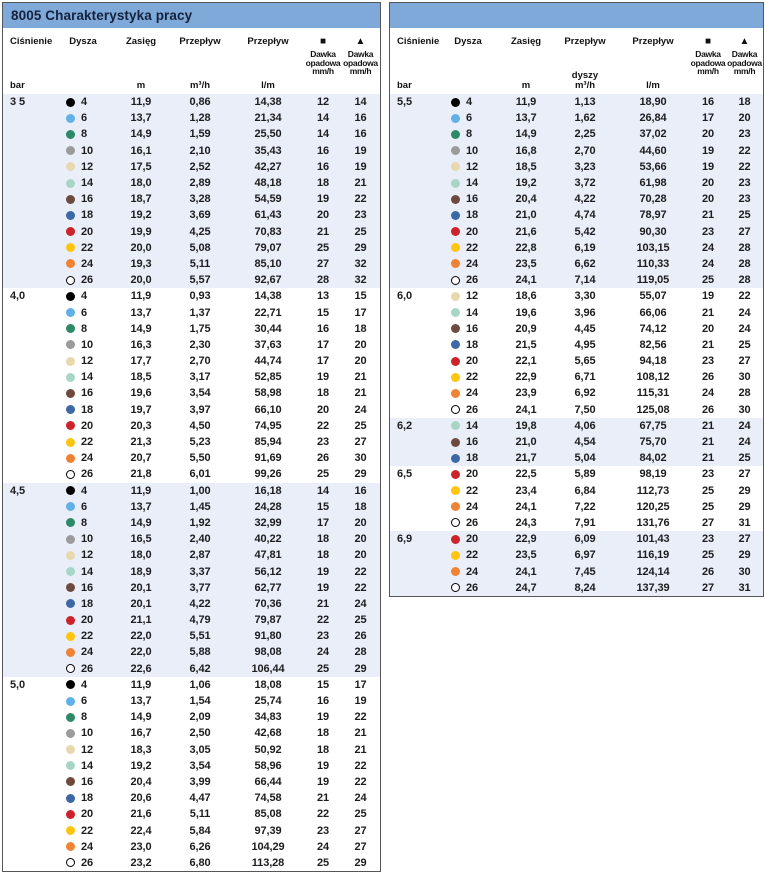  Describe the element at coordinates (17, 86) in the screenshot. I see `column-unit: bar` at that location.